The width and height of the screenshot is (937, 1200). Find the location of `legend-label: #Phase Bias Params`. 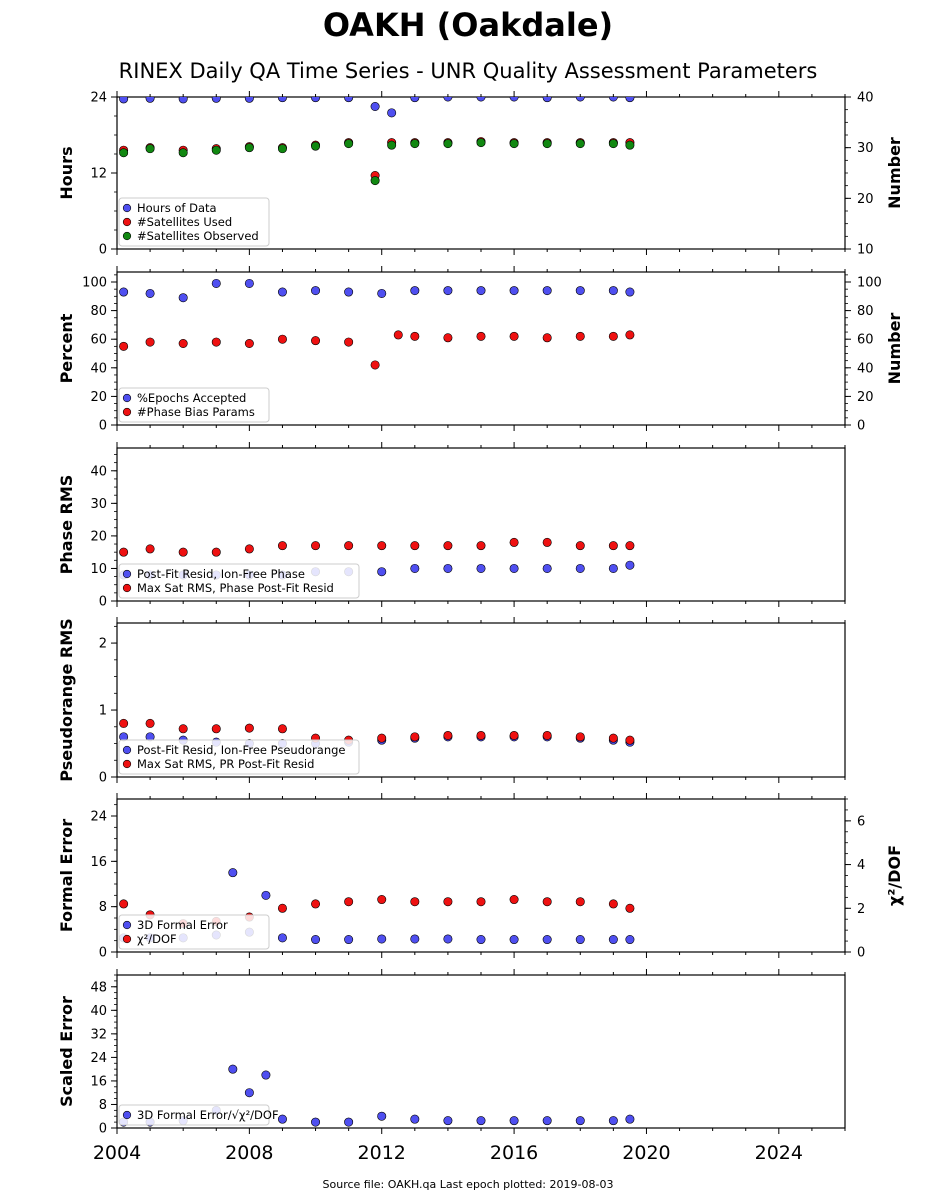

legend-label: #Phase Bias Params is located at coordinates (196, 412).